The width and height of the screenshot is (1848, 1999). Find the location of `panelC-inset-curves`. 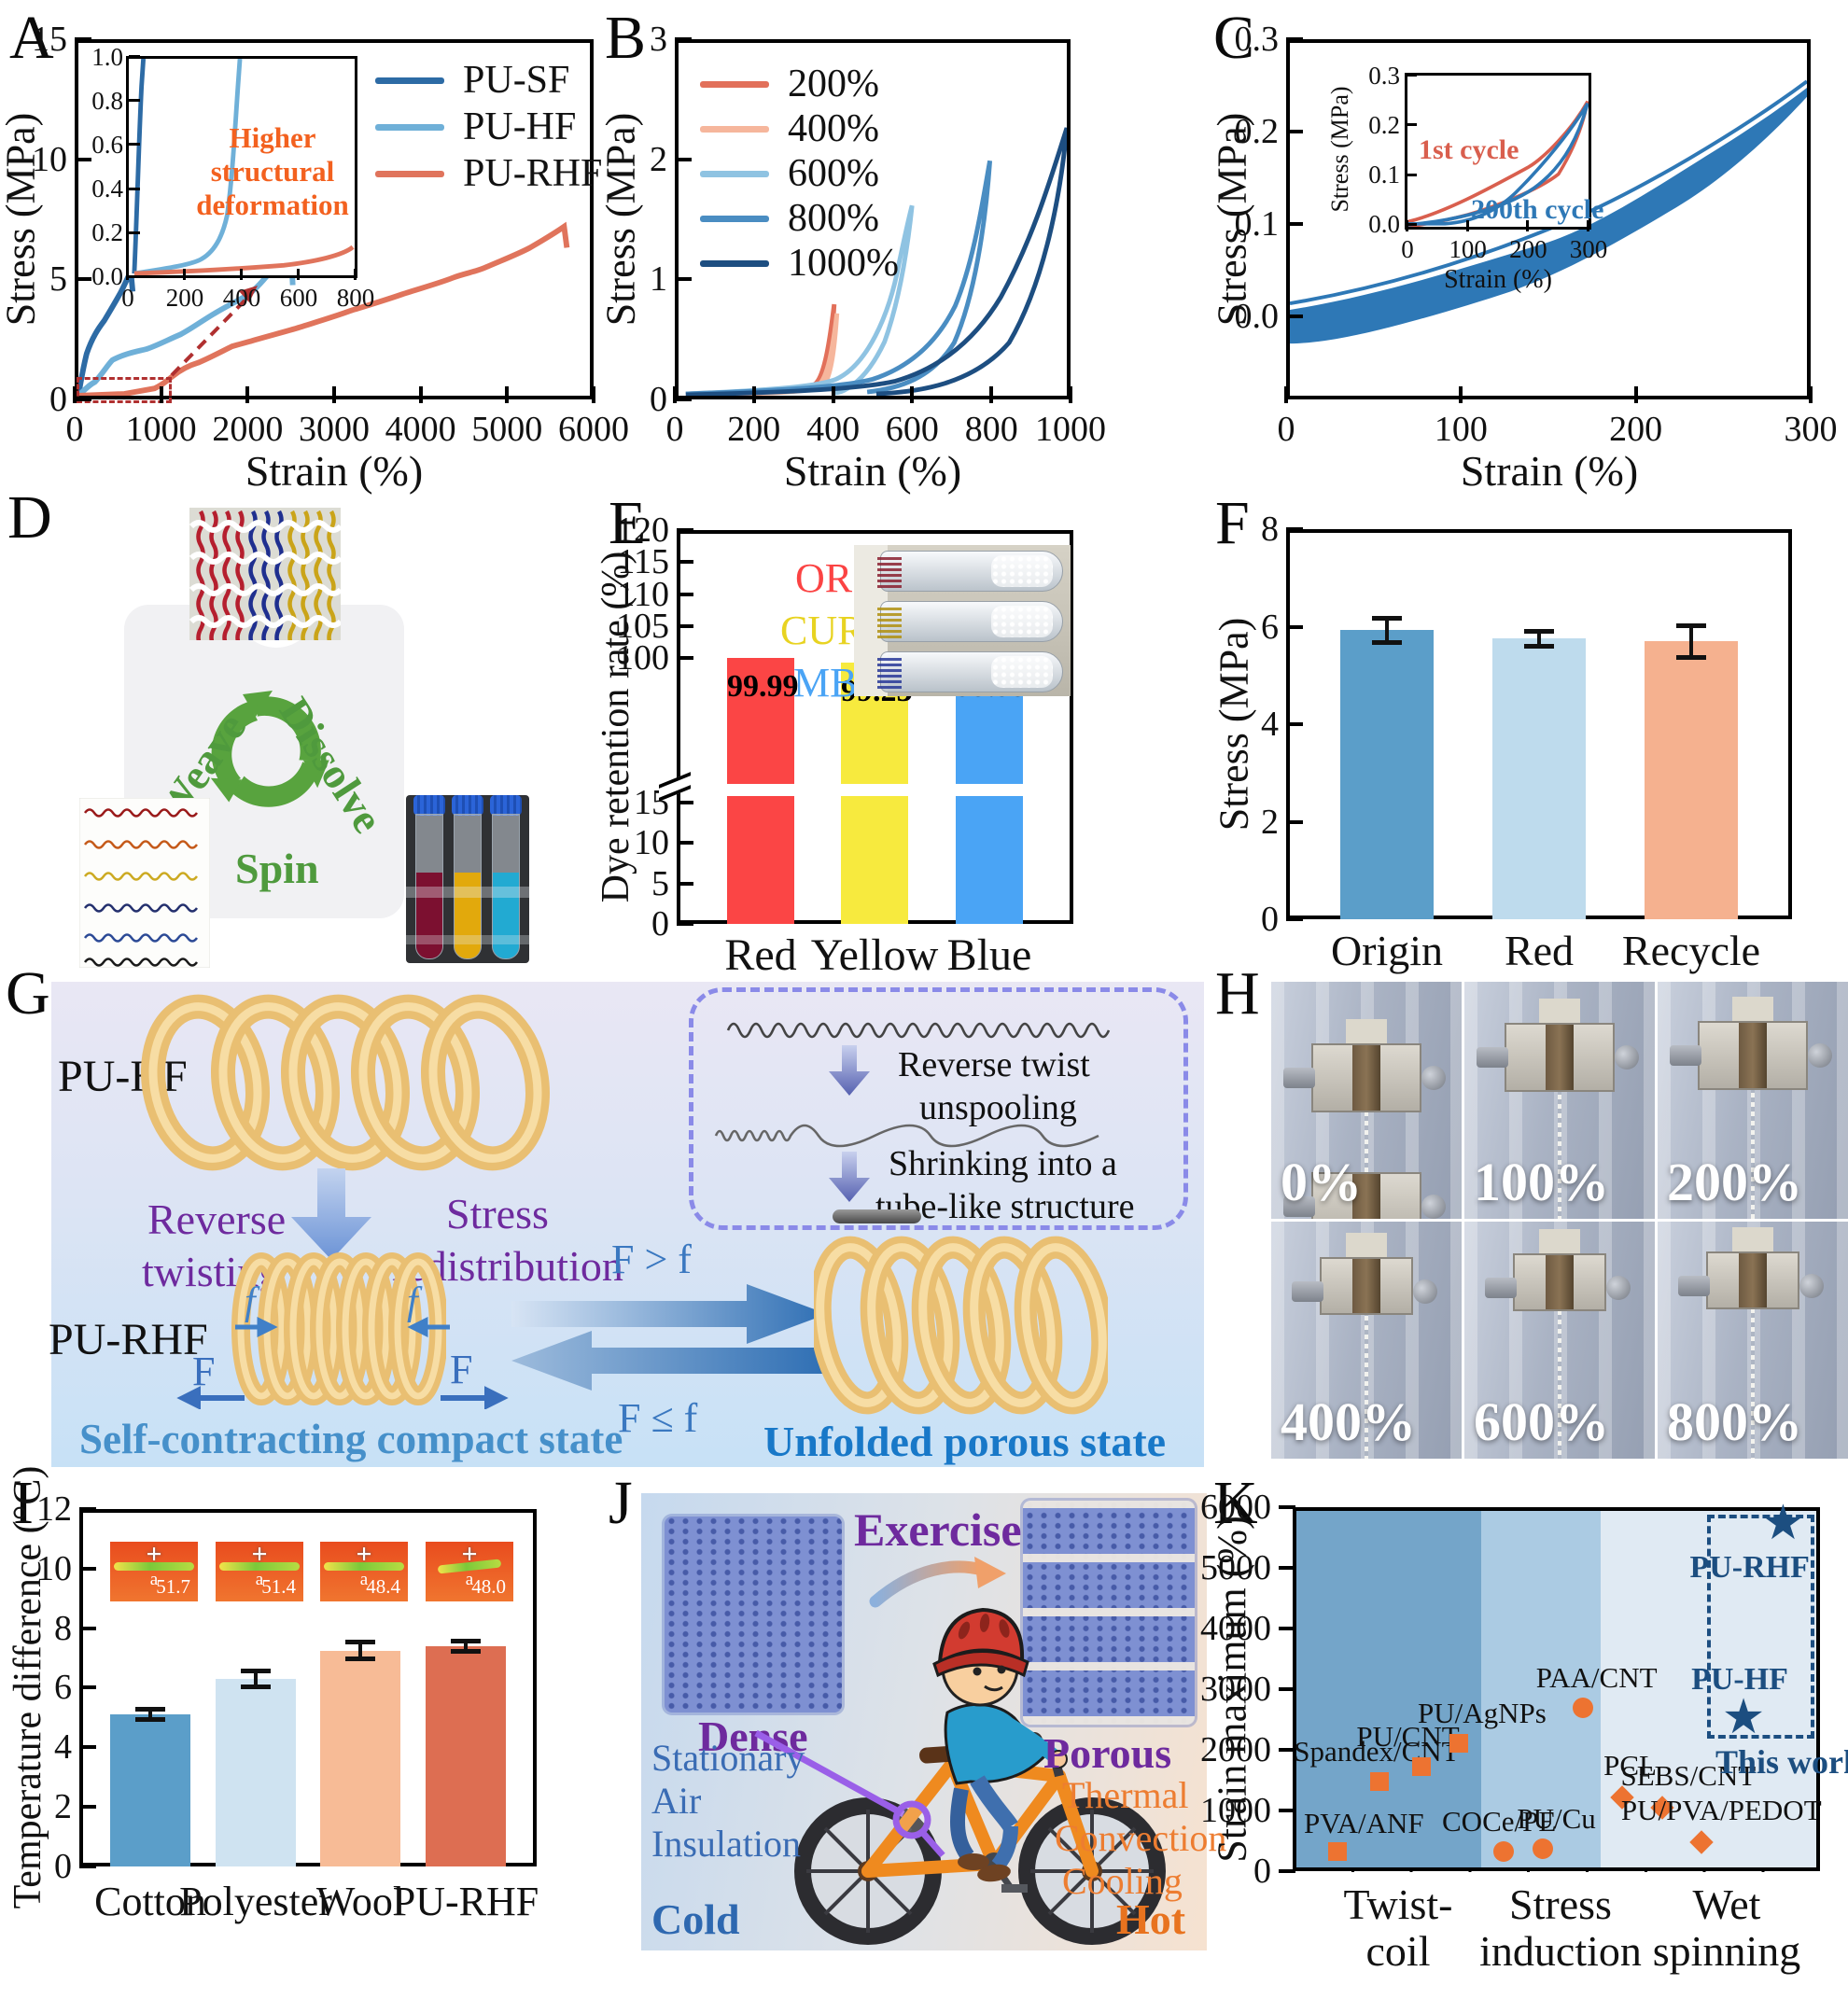

panelC-inset-curves is located at coordinates (1498, 163).